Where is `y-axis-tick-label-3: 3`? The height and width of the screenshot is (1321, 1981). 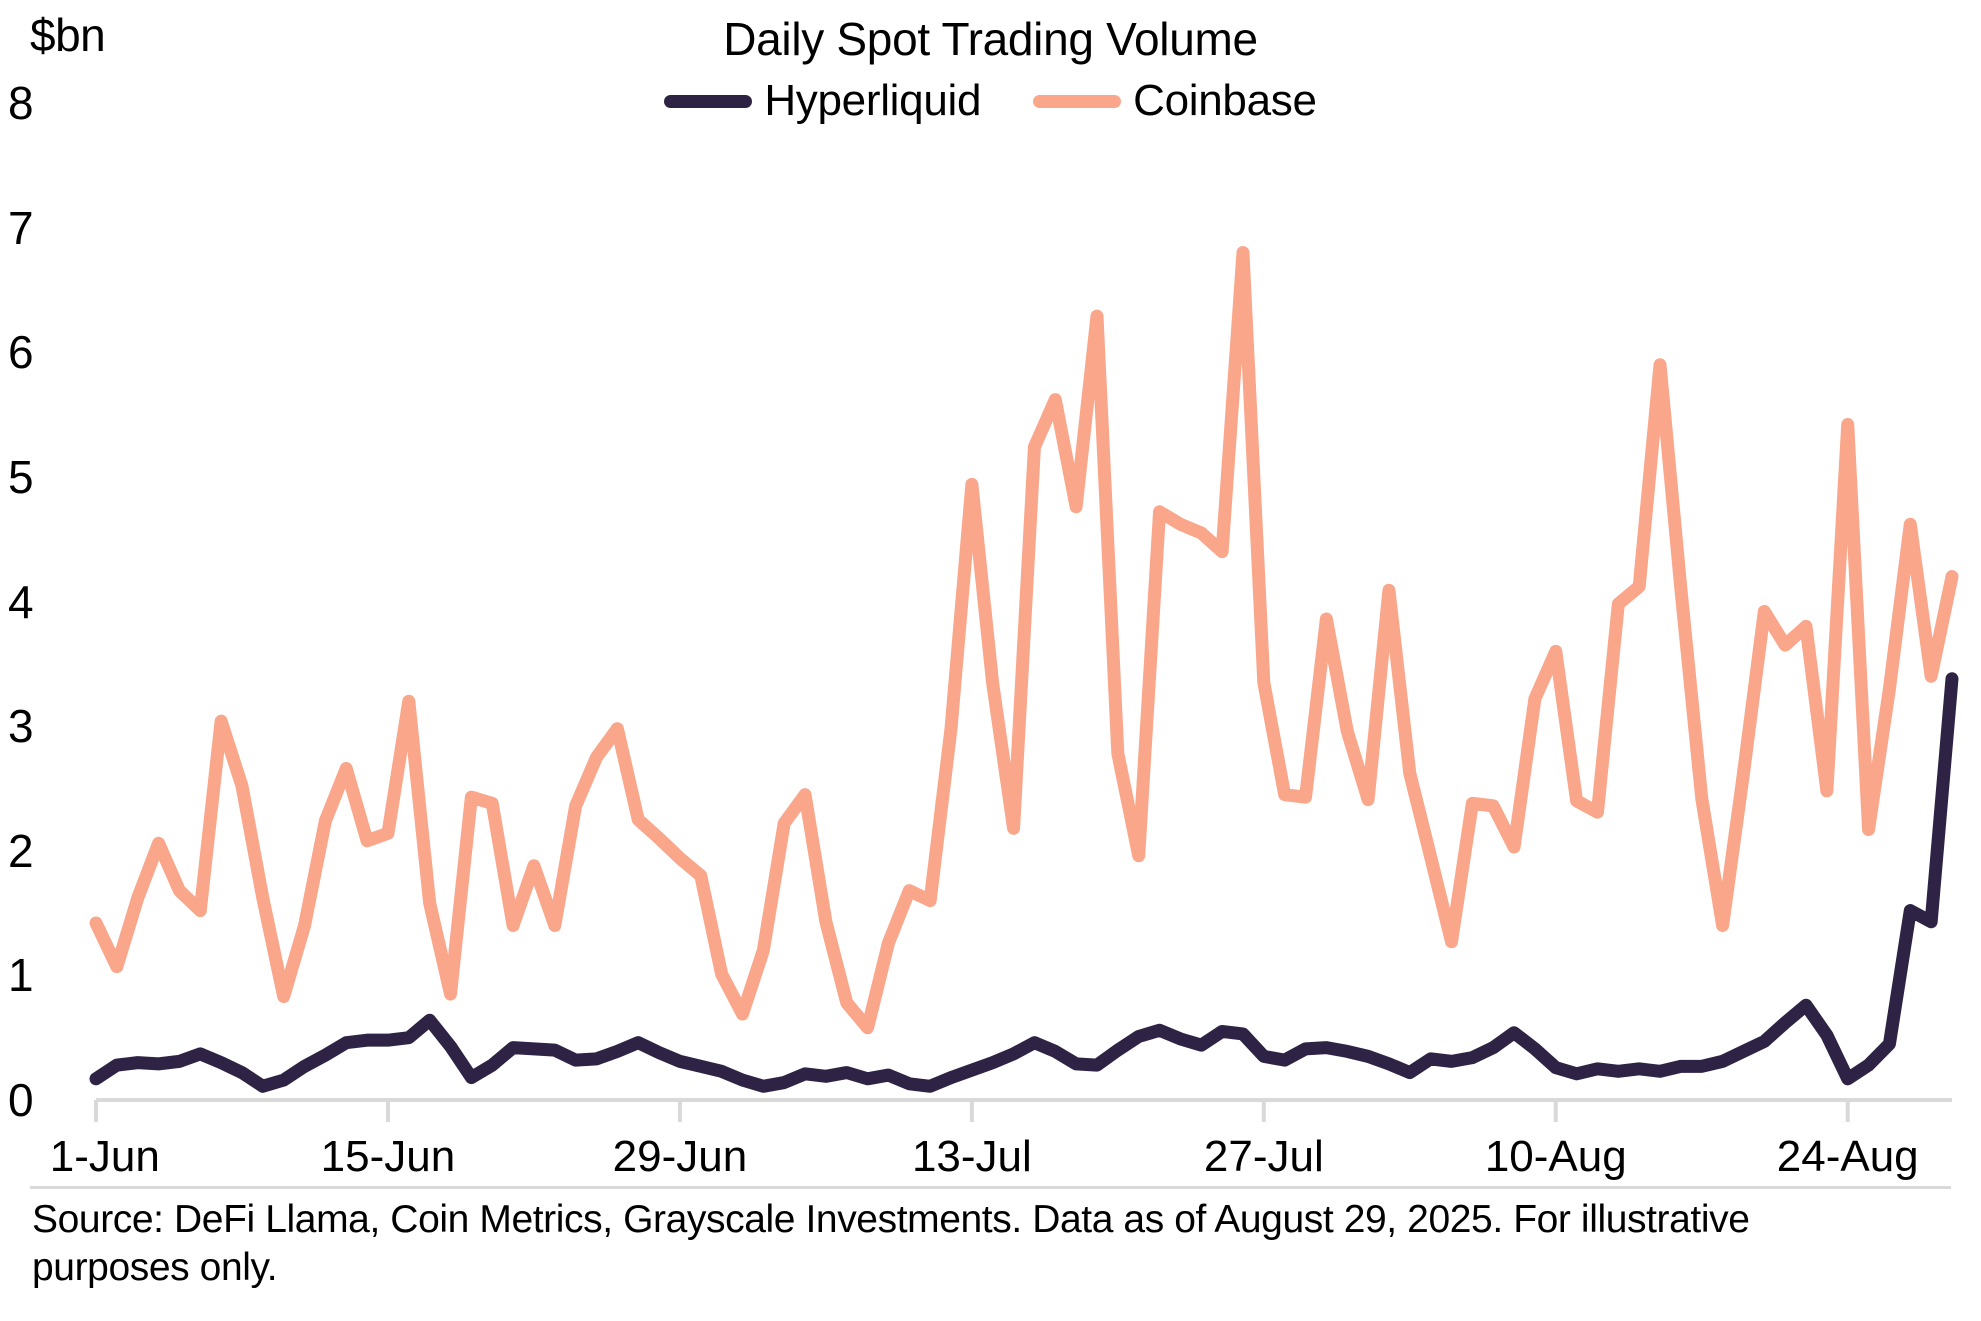 y-axis-tick-label-3: 3 is located at coordinates (21, 726).